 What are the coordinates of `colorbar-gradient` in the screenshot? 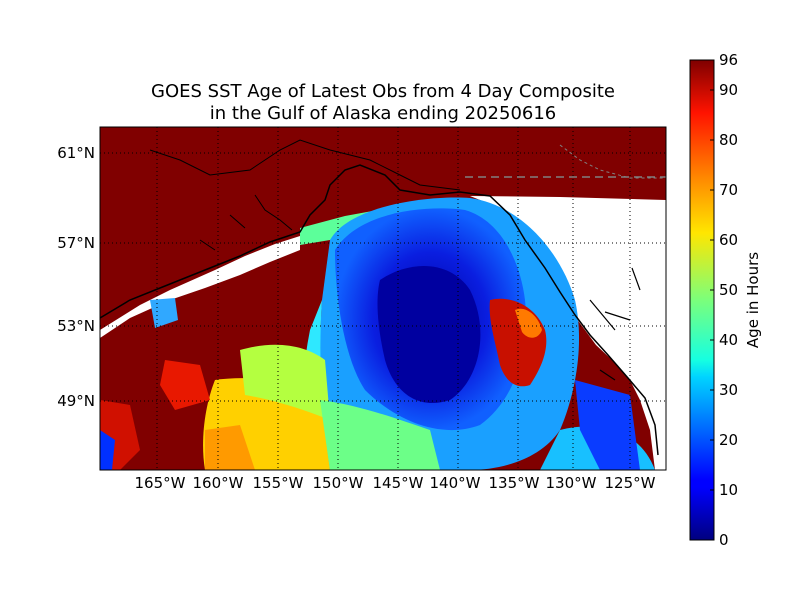 It's located at (702, 300).